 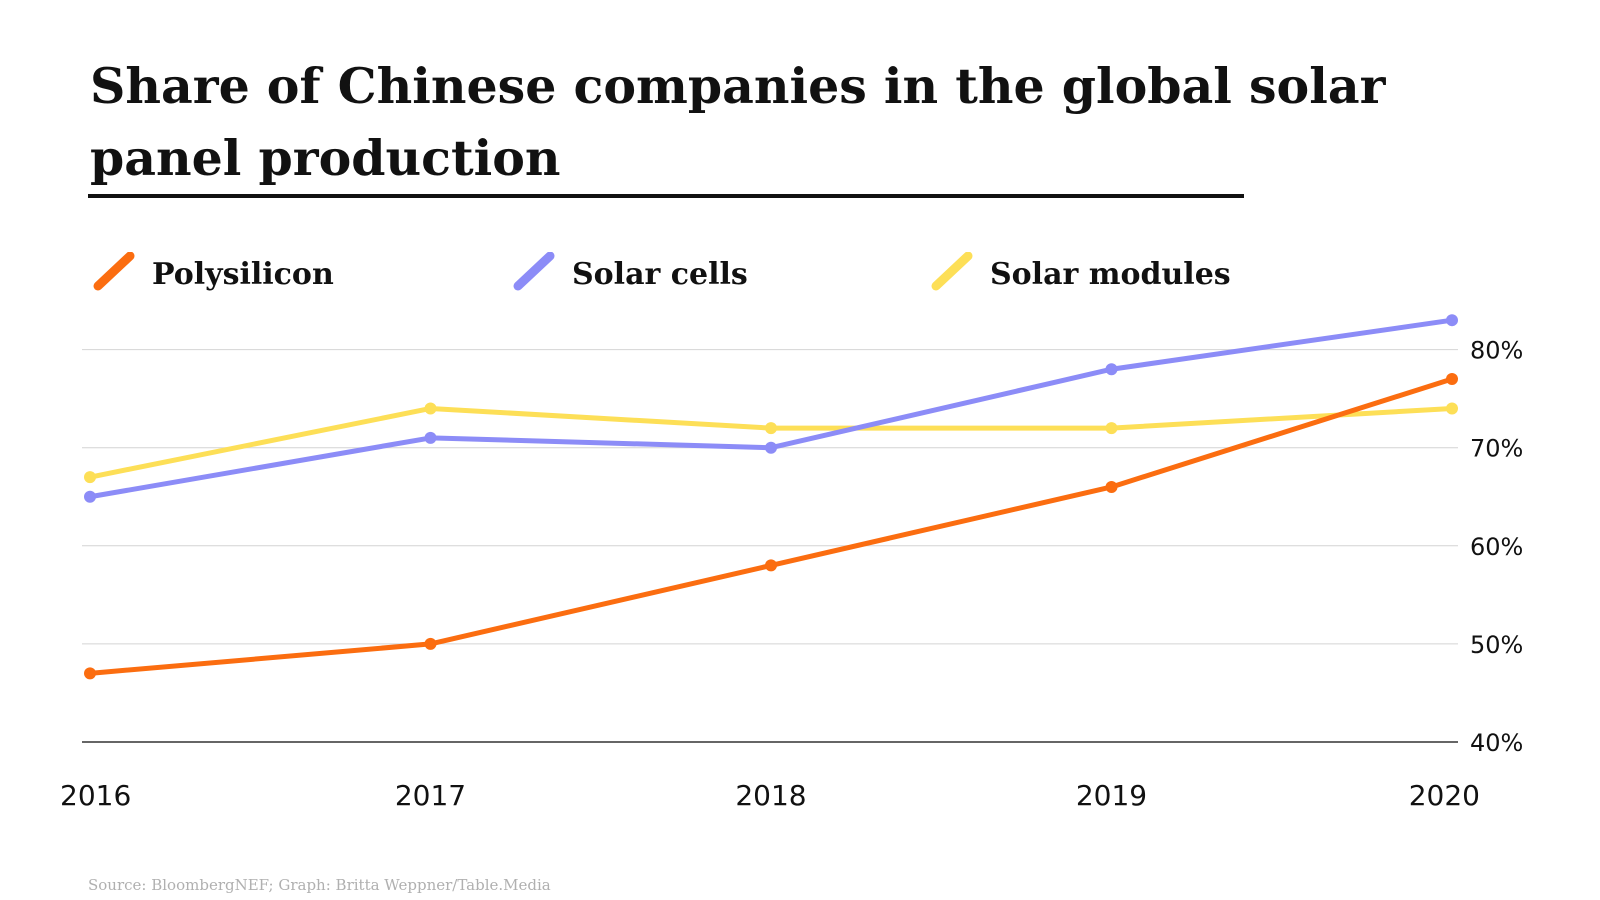 I want to click on legend-swatch-solar-cells, so click(x=534, y=271).